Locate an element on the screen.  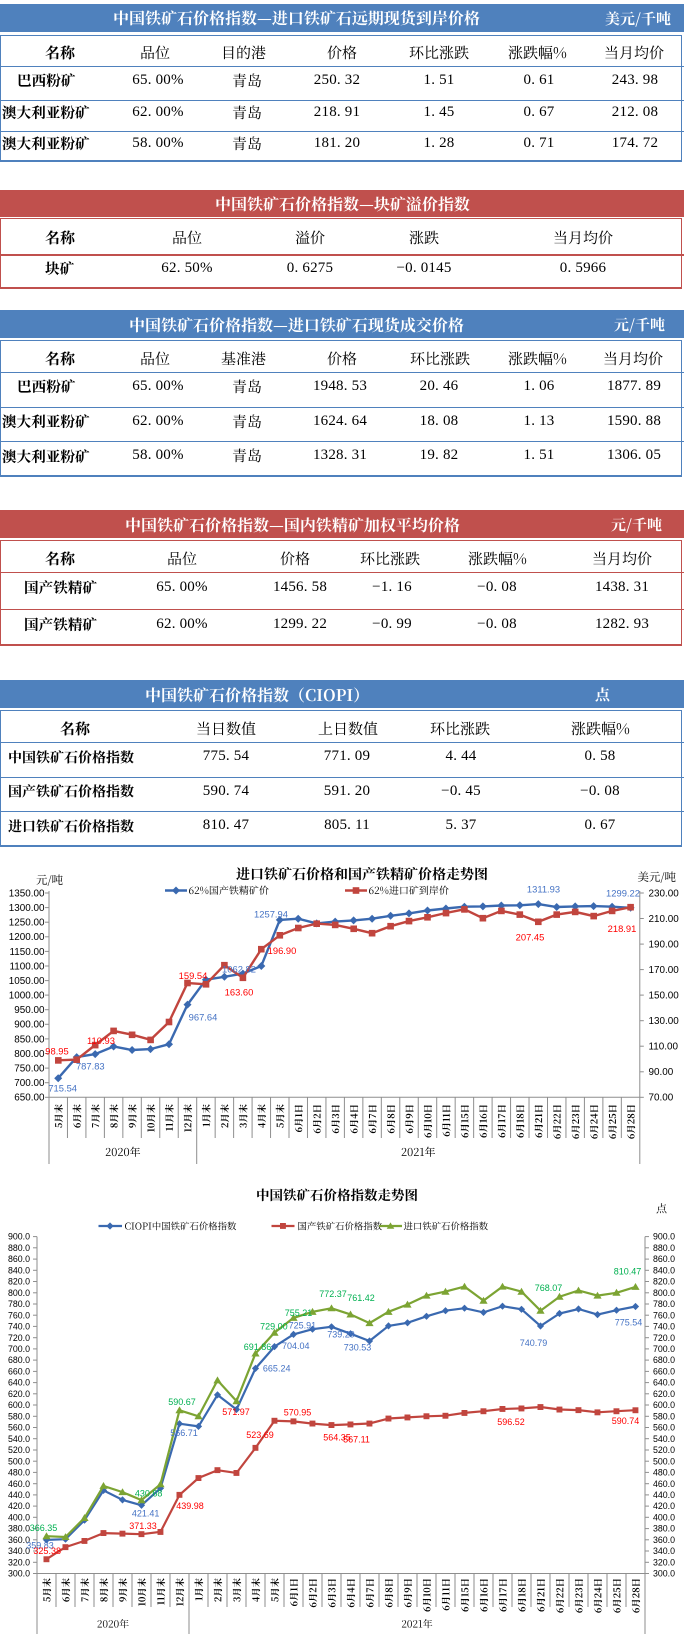
svg-text: 480.0 is located at coordinates (664, 1473).